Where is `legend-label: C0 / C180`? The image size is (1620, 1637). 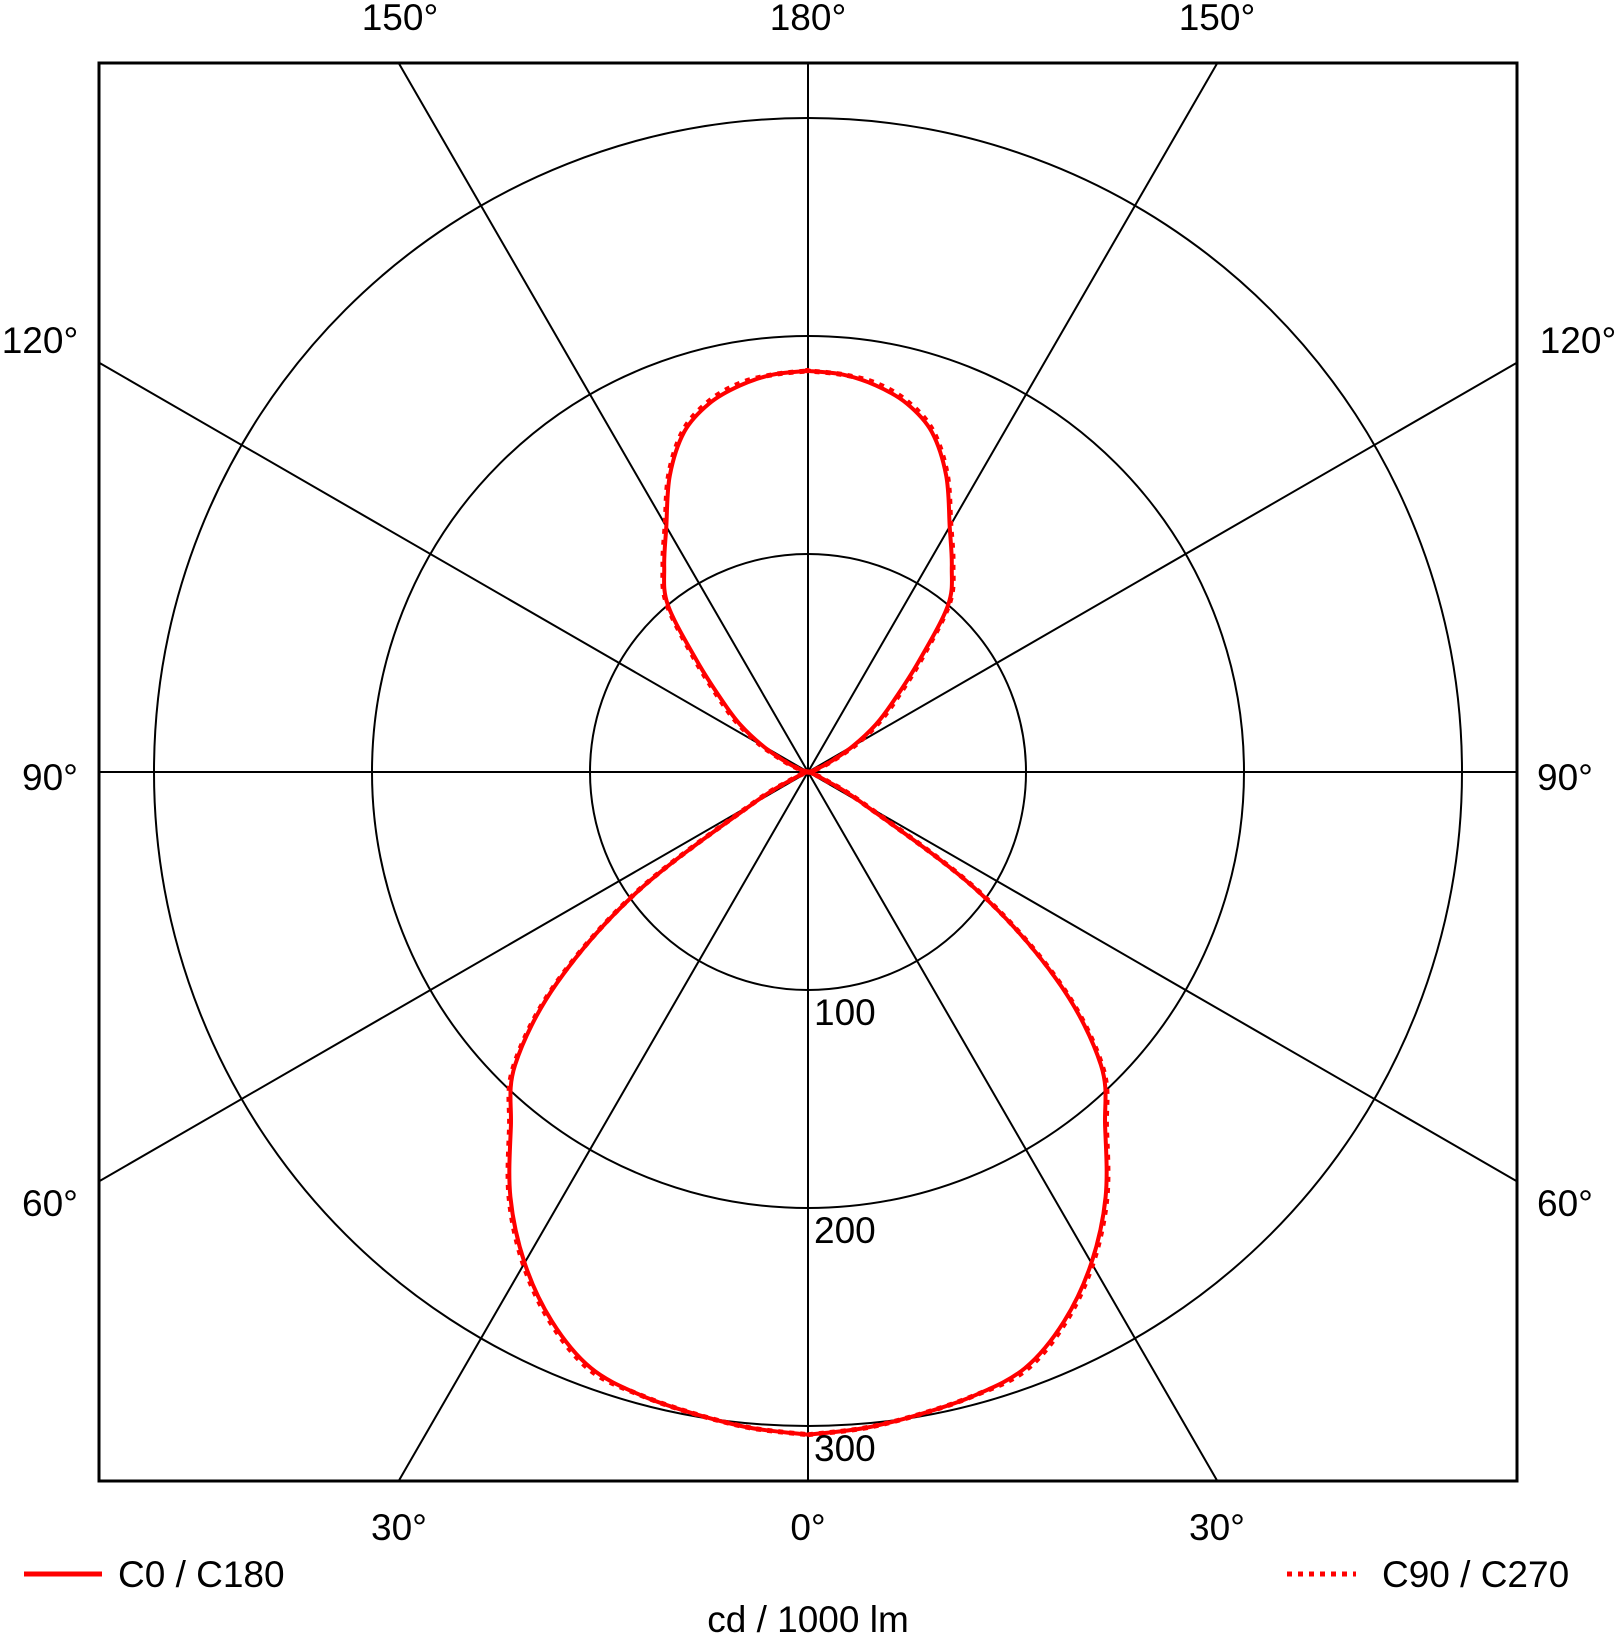
legend-label: C0 / C180 is located at coordinates (201, 1574).